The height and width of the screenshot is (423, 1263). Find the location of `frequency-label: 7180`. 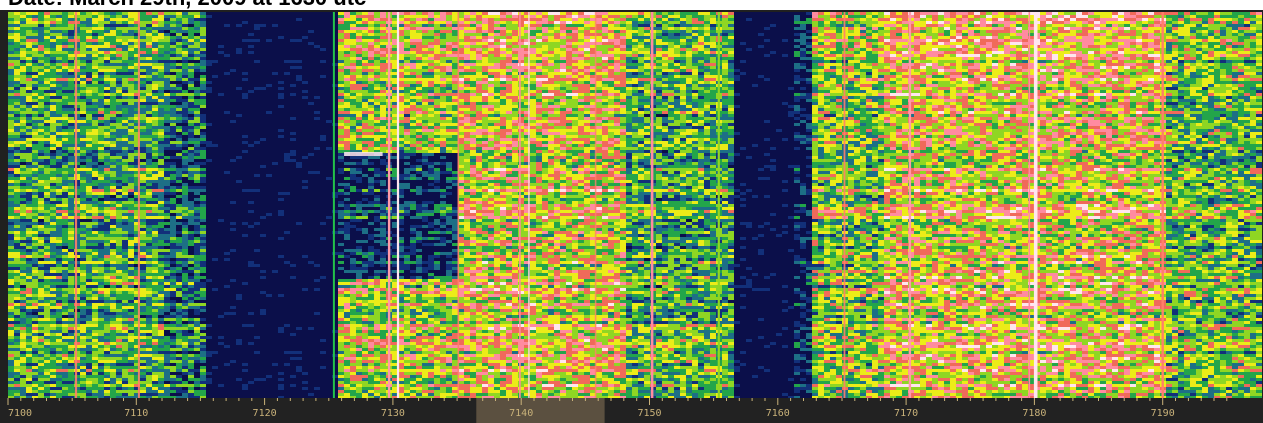

frequency-label: 7180 is located at coordinates (1034, 413).